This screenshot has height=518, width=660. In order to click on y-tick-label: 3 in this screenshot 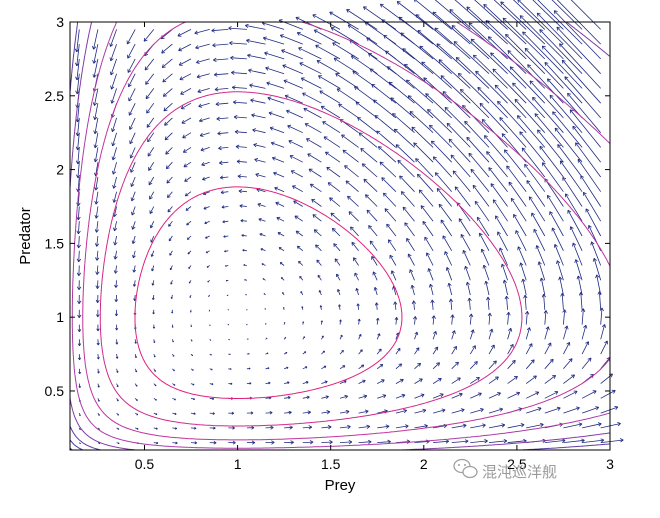, I will do `click(60, 22)`.